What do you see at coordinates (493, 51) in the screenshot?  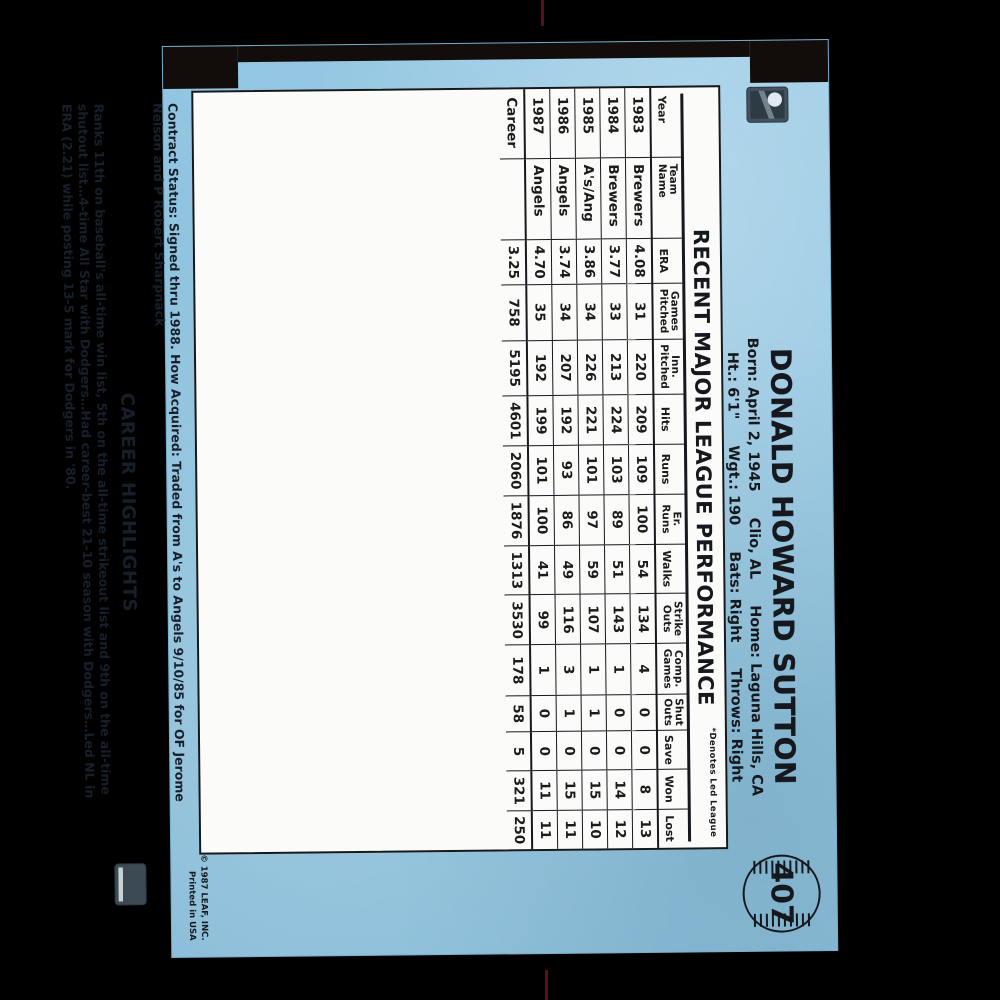 I see `card-edge-notch-middle` at bounding box center [493, 51].